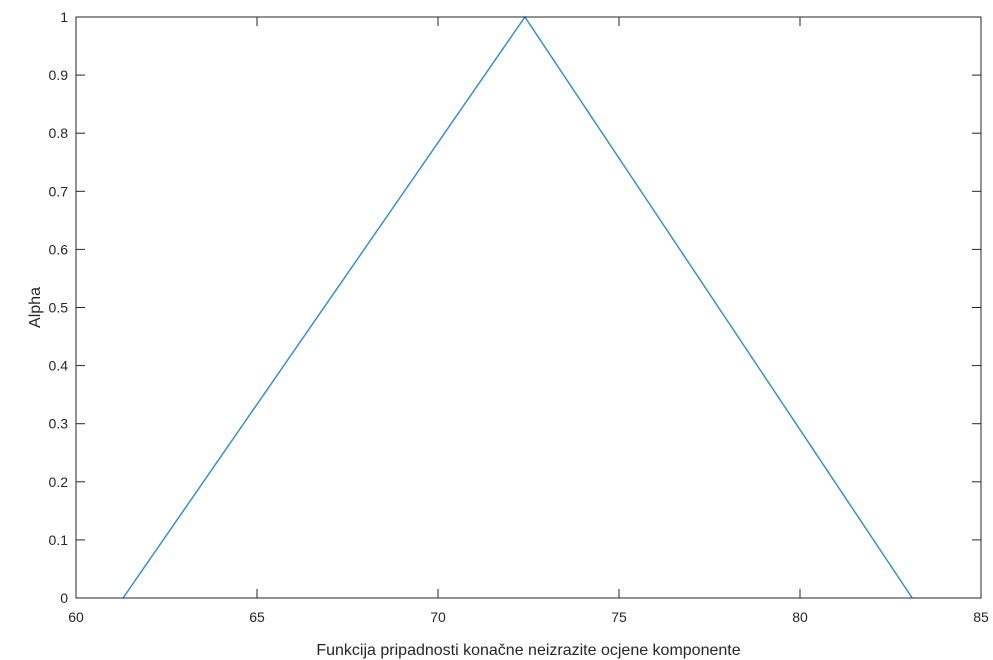 The width and height of the screenshot is (993, 660). Describe the element at coordinates (59, 249) in the screenshot. I see `y-tick-label: 0.6` at that location.